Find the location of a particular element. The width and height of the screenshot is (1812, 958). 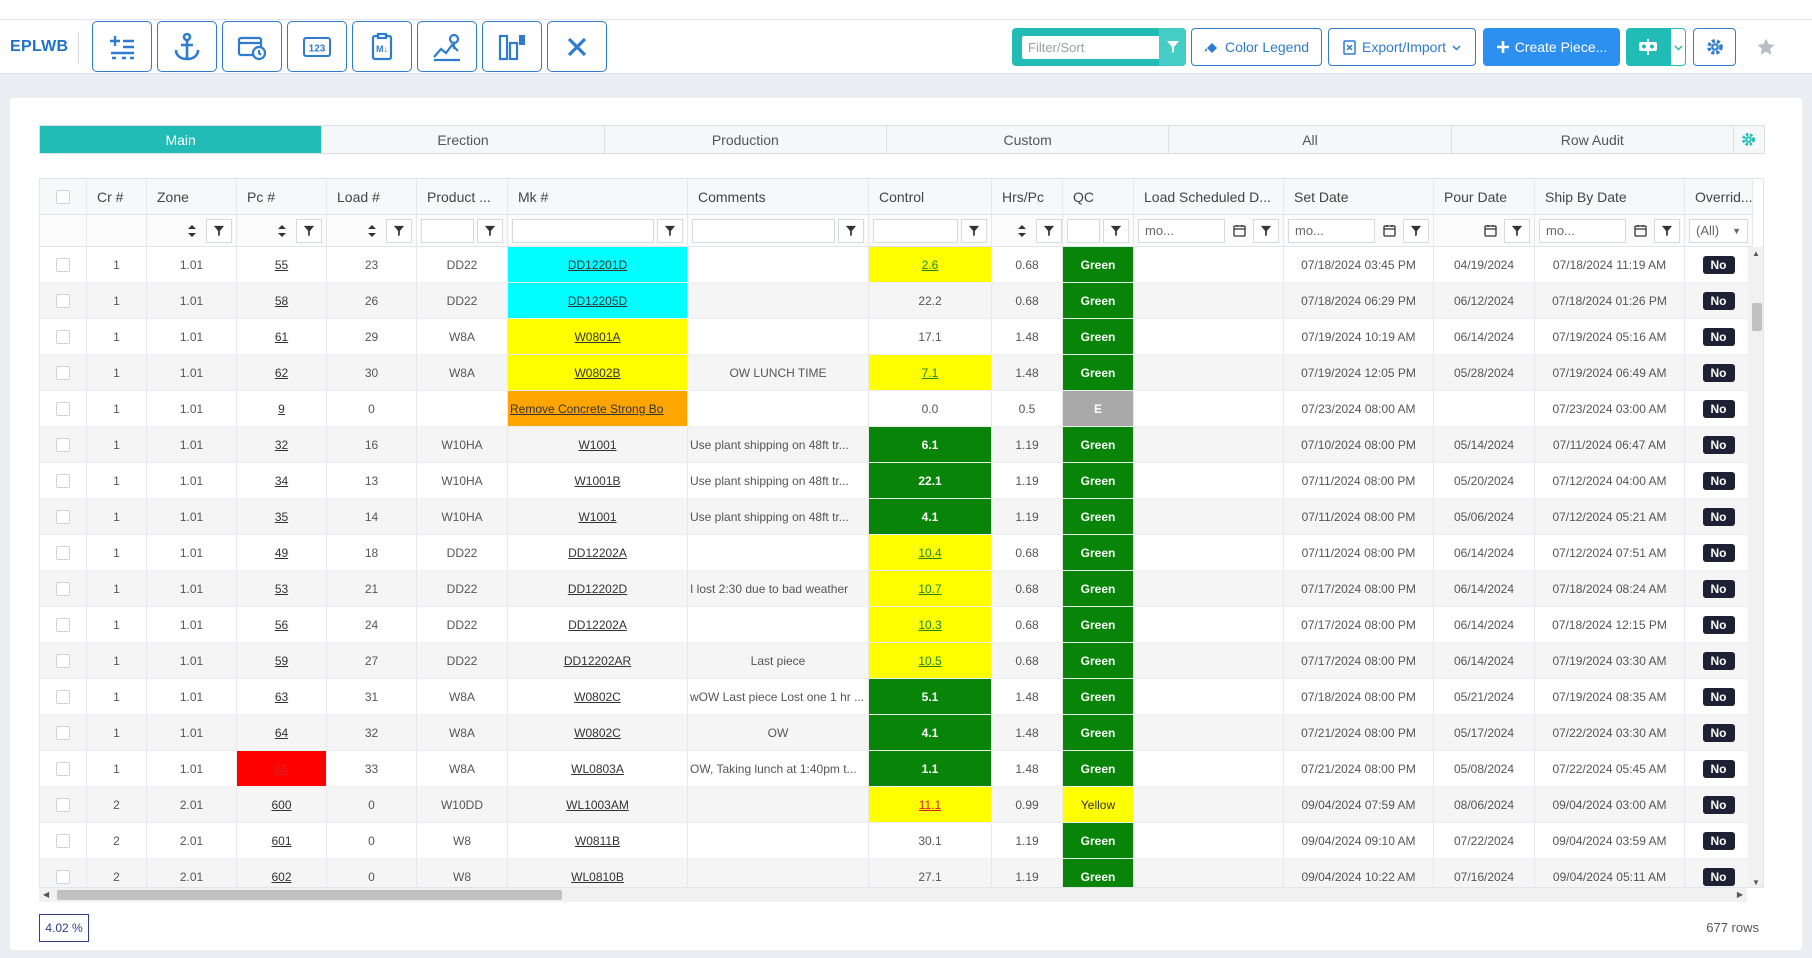

control-link: 2.6 is located at coordinates (930, 264).